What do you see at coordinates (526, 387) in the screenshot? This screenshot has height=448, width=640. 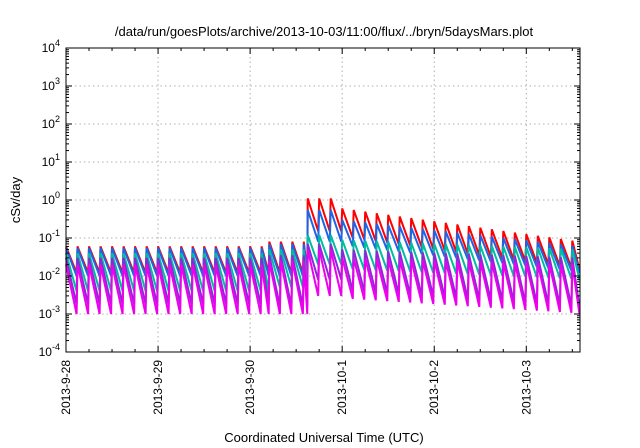 I see `x-tick-label: 2013-10-3` at bounding box center [526, 387].